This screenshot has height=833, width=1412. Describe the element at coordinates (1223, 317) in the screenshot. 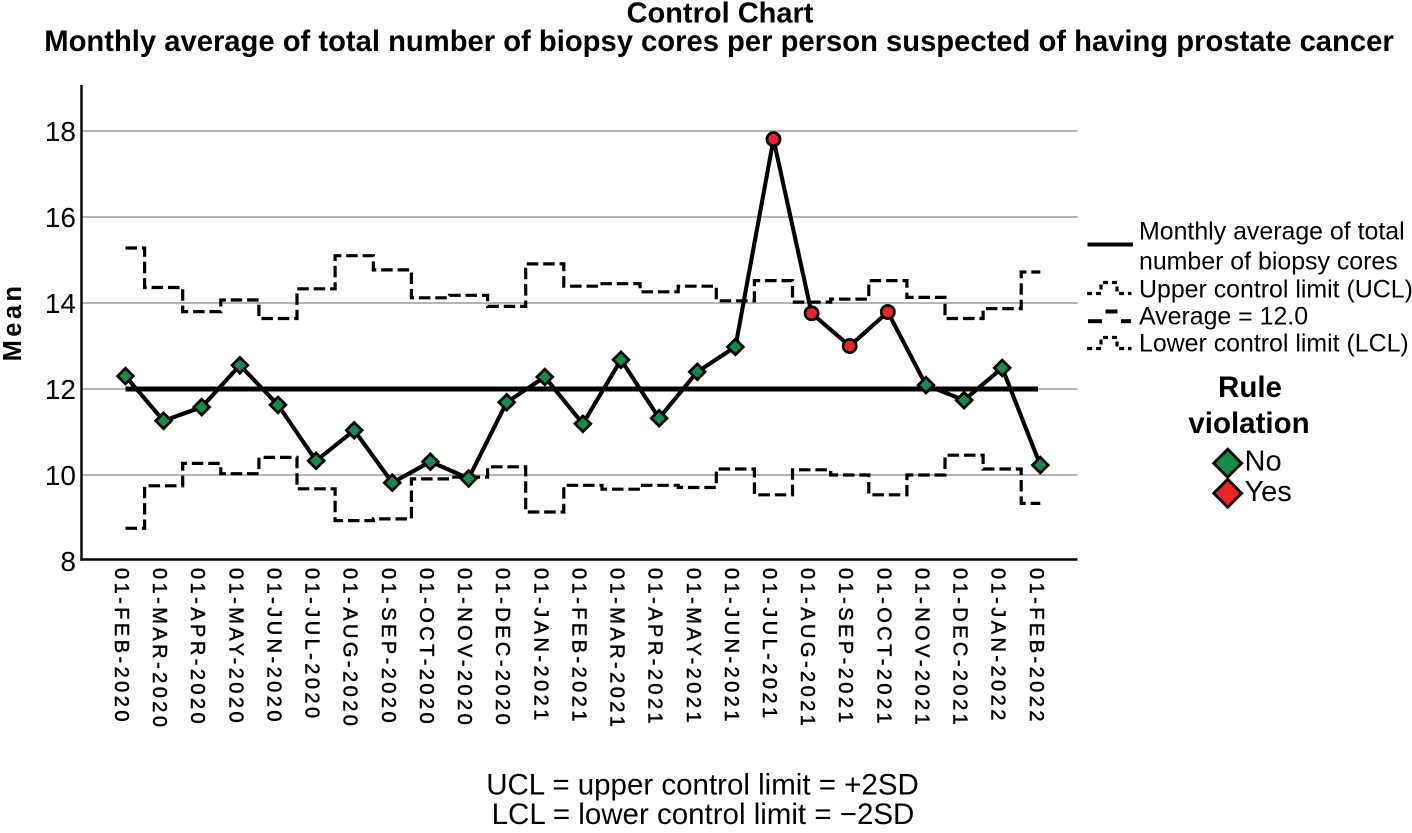

I see `svg-text: Average = 12.0` at that location.